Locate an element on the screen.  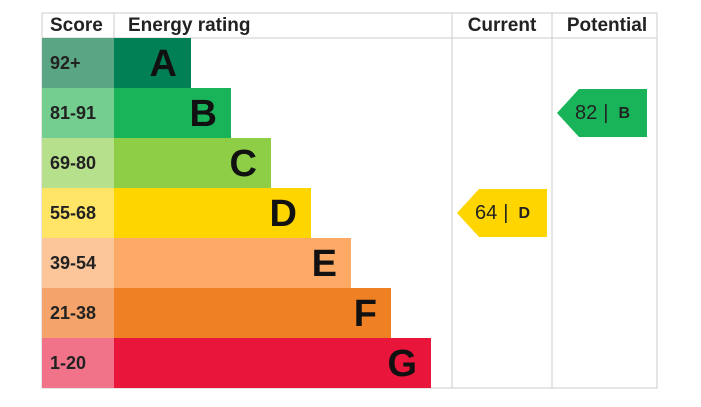
score-label: 21-38 is located at coordinates (73, 313).